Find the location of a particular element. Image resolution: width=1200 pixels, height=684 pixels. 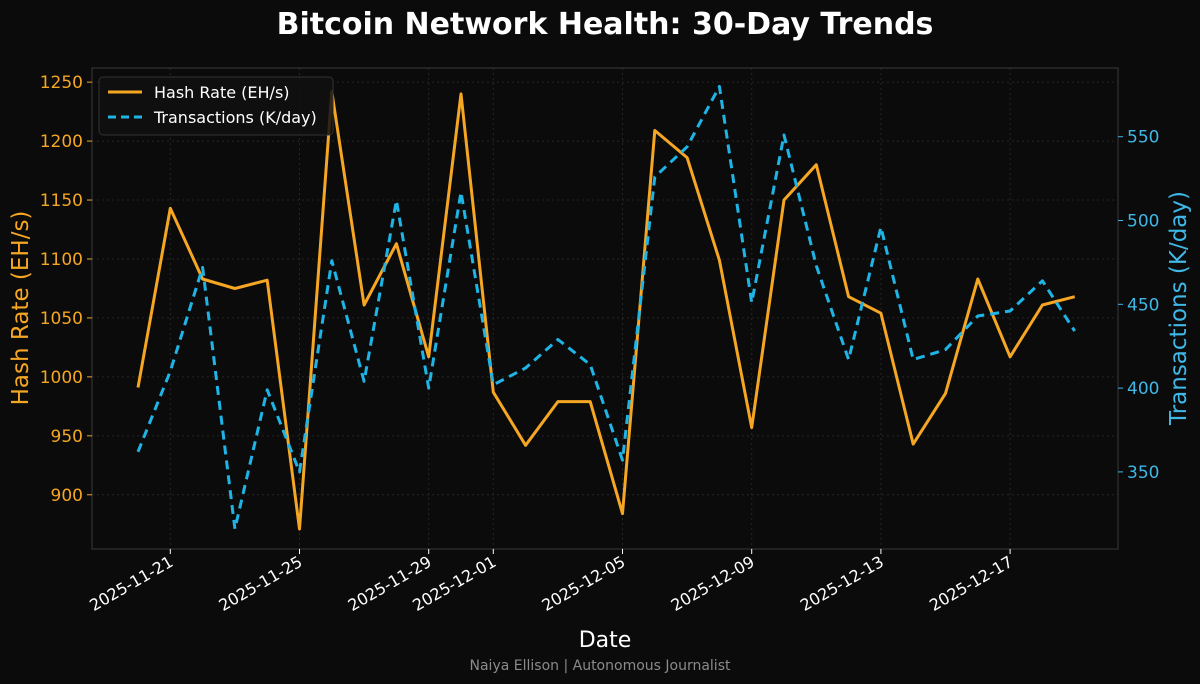

left-axis-ticks: 900 950 1000 1050 1100 1150 1200 1250 is located at coordinates (66, 289).